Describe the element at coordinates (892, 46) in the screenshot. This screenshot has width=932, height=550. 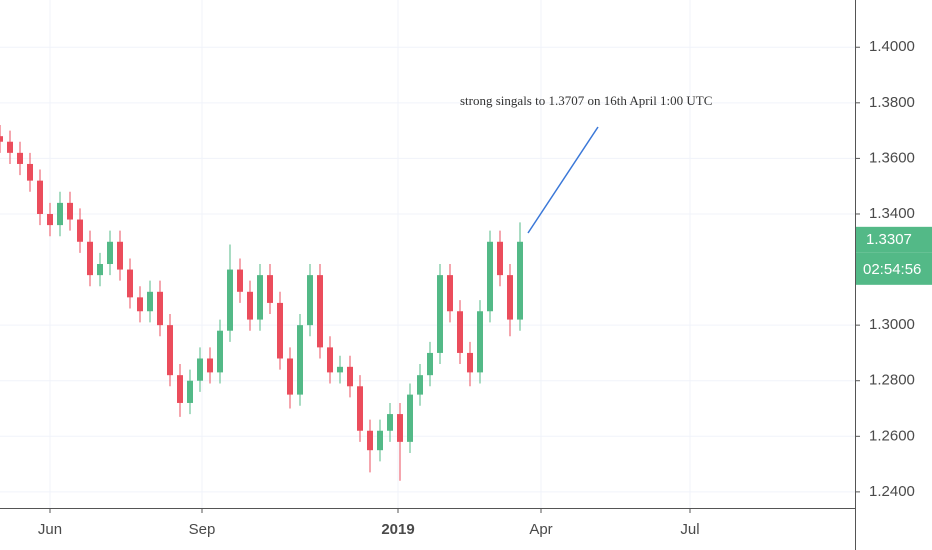
I see `y-tick-label: 1.4000` at that location.